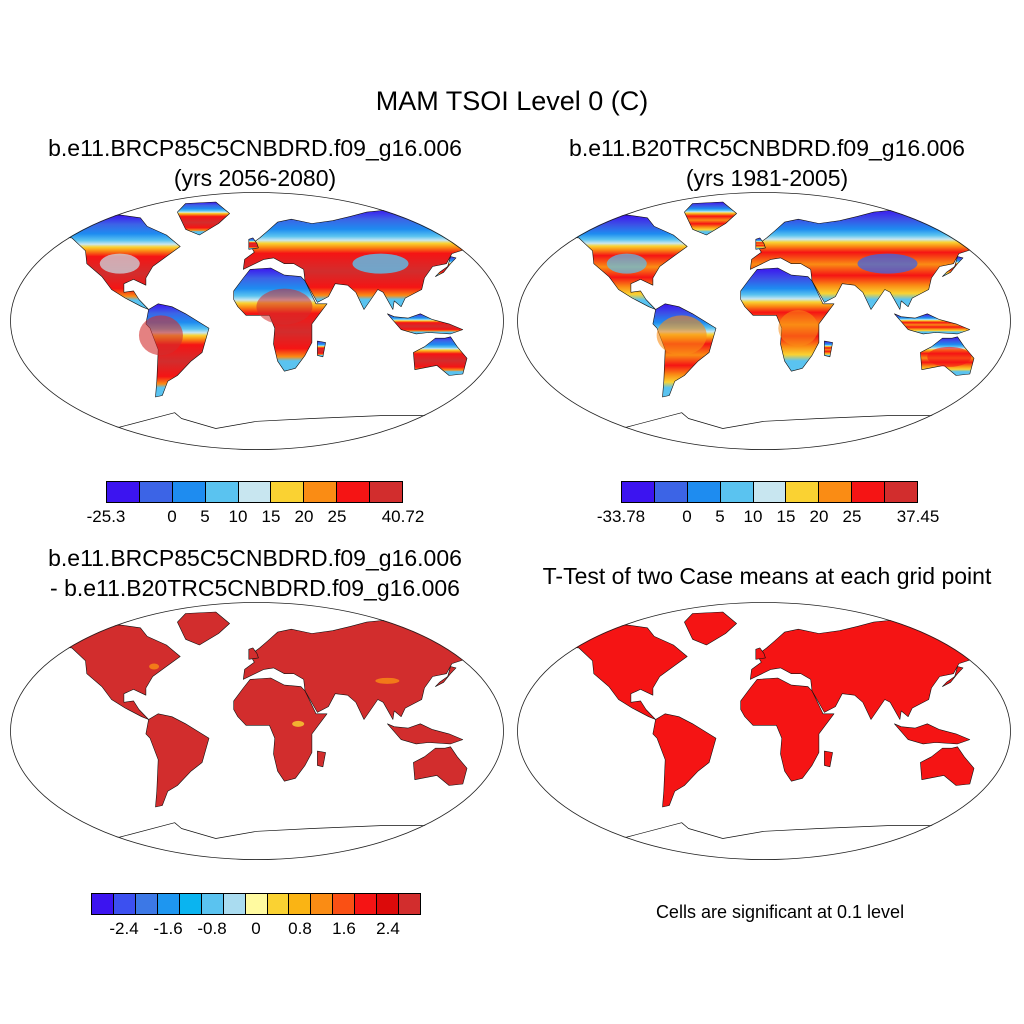  What do you see at coordinates (124, 928) in the screenshot?
I see `colorbar-tick-label: -2.4` at bounding box center [124, 928].